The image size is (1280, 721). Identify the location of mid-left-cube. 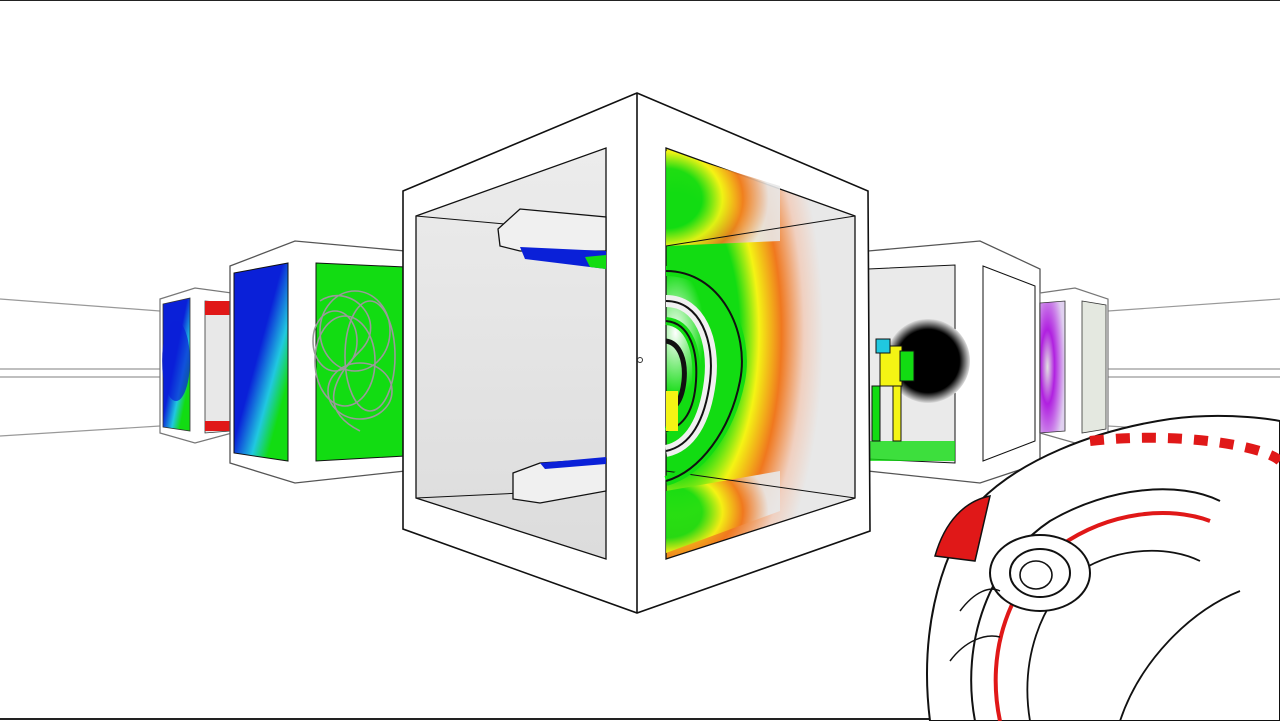
(317, 362).